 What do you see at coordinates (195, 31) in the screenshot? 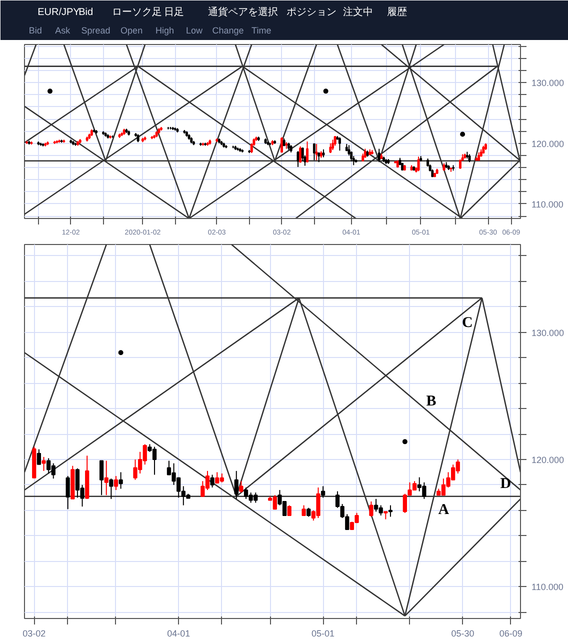
I see `text: Low` at bounding box center [195, 31].